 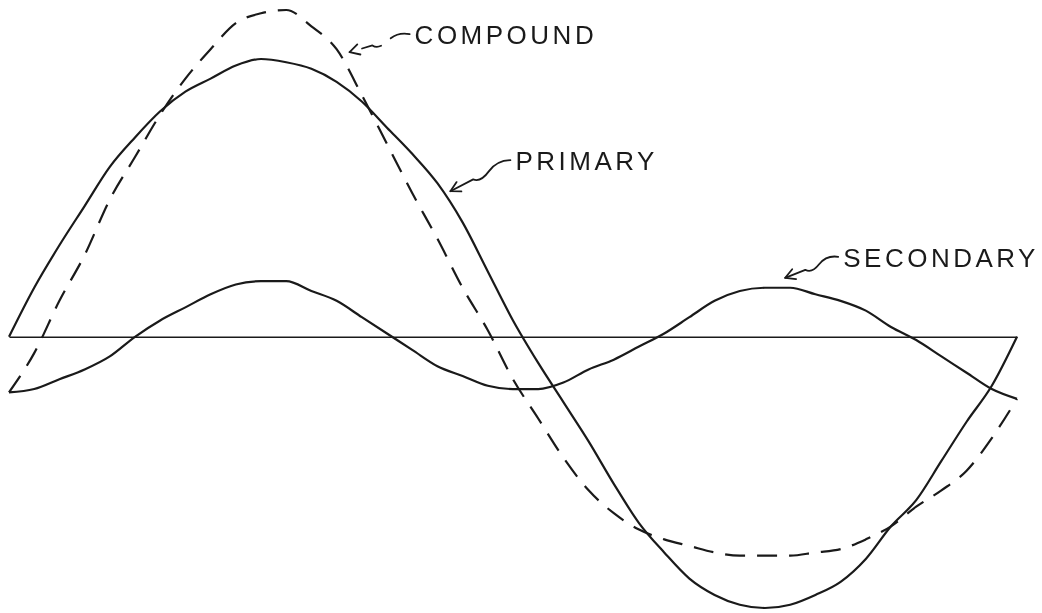 What do you see at coordinates (586, 161) in the screenshot?
I see `legend-label: PRIMARY` at bounding box center [586, 161].